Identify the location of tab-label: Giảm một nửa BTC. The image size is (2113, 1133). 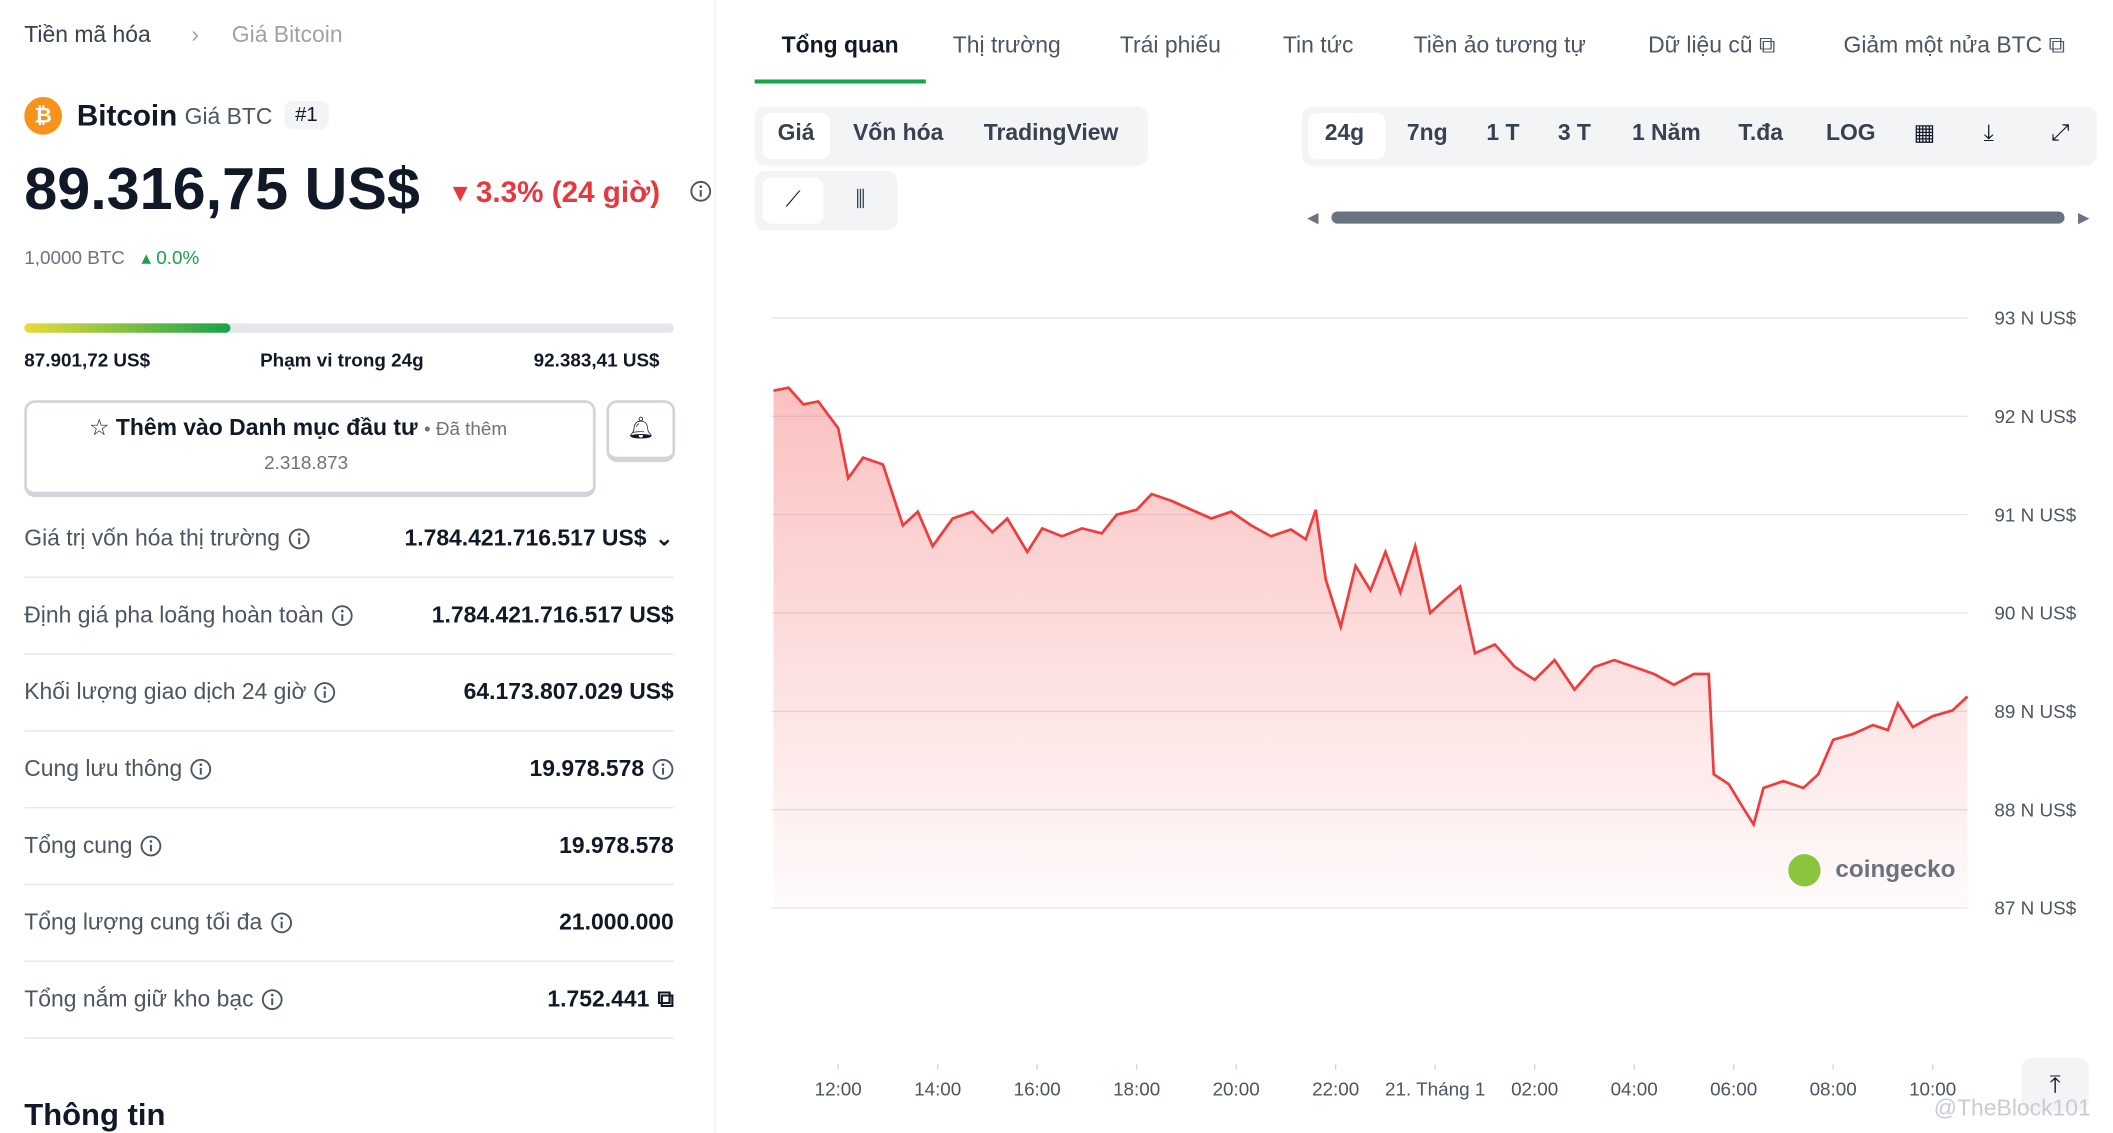
(1943, 45).